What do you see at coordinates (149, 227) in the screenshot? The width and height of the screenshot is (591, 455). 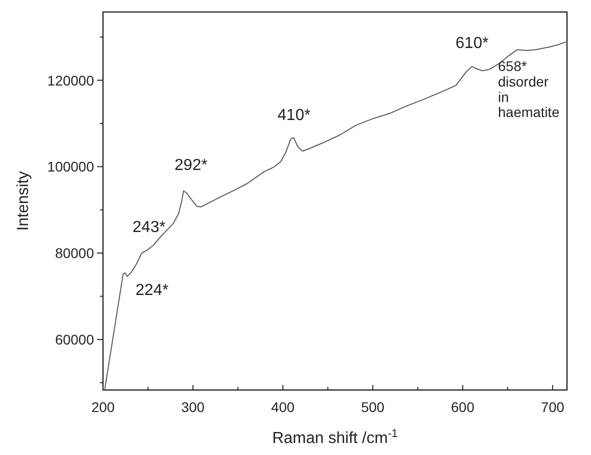 I see `annotation: 243*` at bounding box center [149, 227].